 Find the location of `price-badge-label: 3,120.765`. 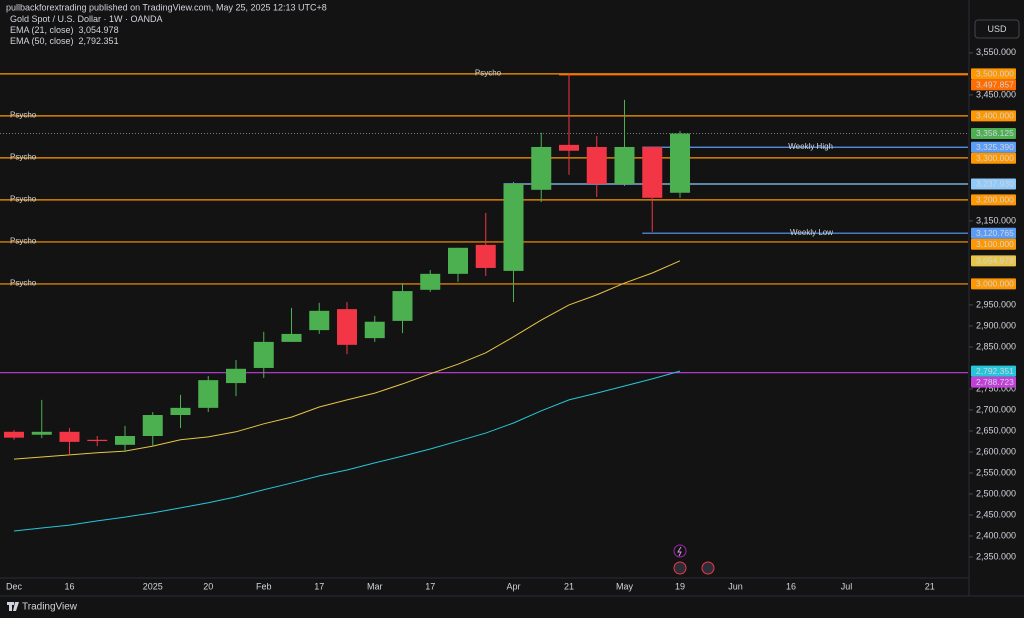

price-badge-label: 3,120.765 is located at coordinates (995, 233).